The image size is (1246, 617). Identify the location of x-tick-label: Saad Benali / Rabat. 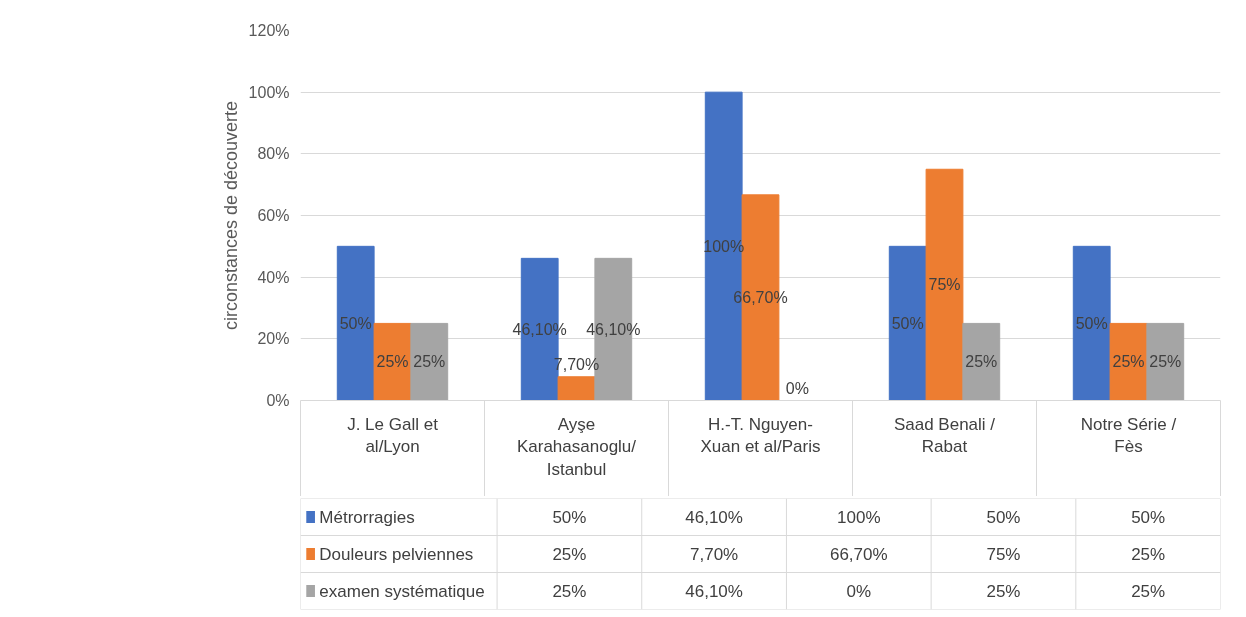
(944, 435).